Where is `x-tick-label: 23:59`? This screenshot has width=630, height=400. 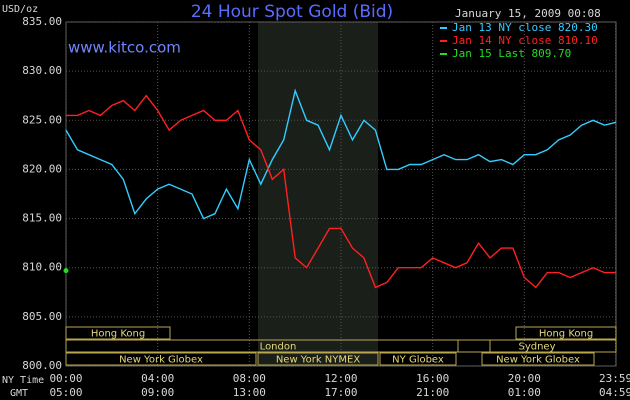
x-tick-label: 23:59 is located at coordinates (614, 378).